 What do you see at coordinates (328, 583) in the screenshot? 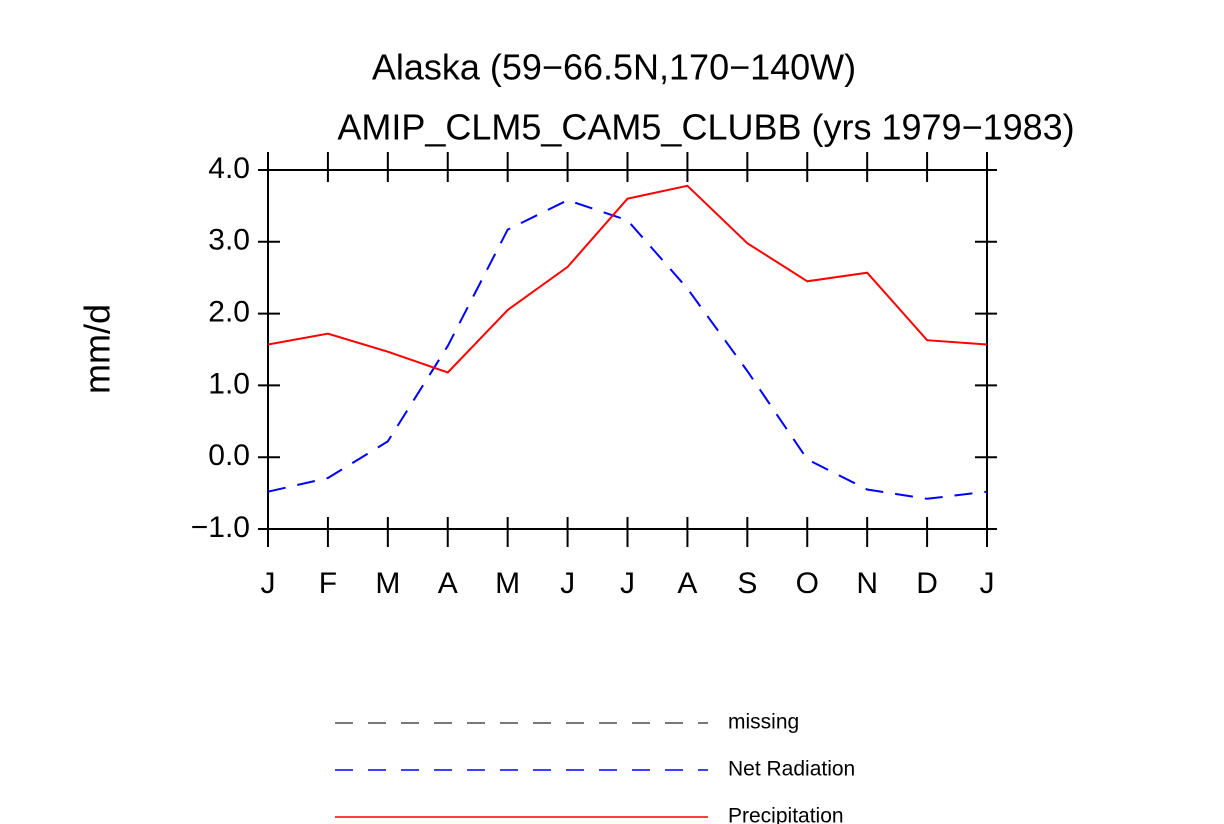
I see `x-tick-label: F` at bounding box center [328, 583].